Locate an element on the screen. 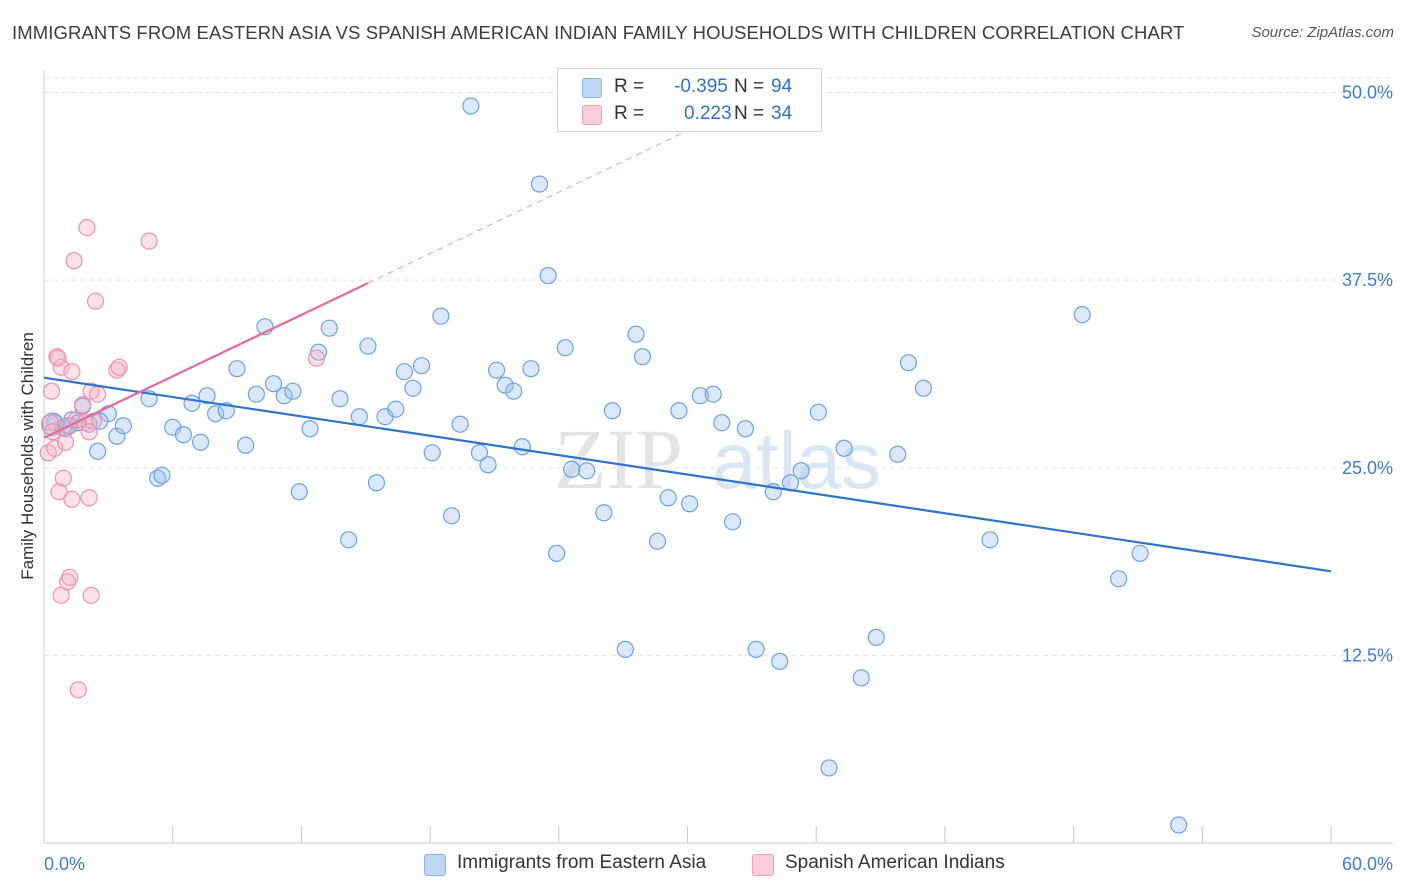  y-tick-label: 25.0% is located at coordinates (1367, 468).